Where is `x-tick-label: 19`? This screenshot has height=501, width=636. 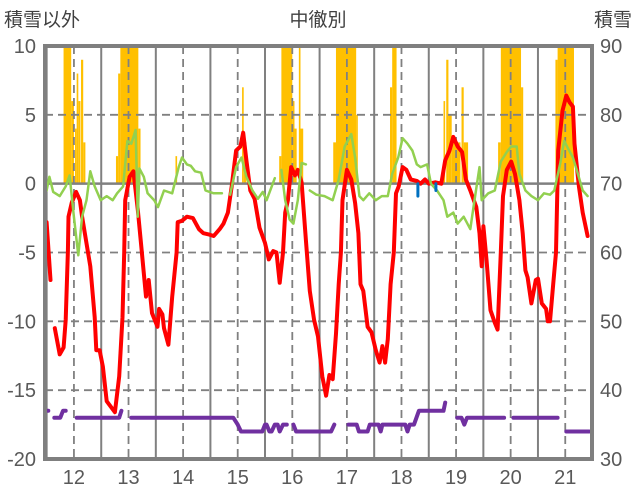
x-tick-label: 19 is located at coordinates (456, 478).